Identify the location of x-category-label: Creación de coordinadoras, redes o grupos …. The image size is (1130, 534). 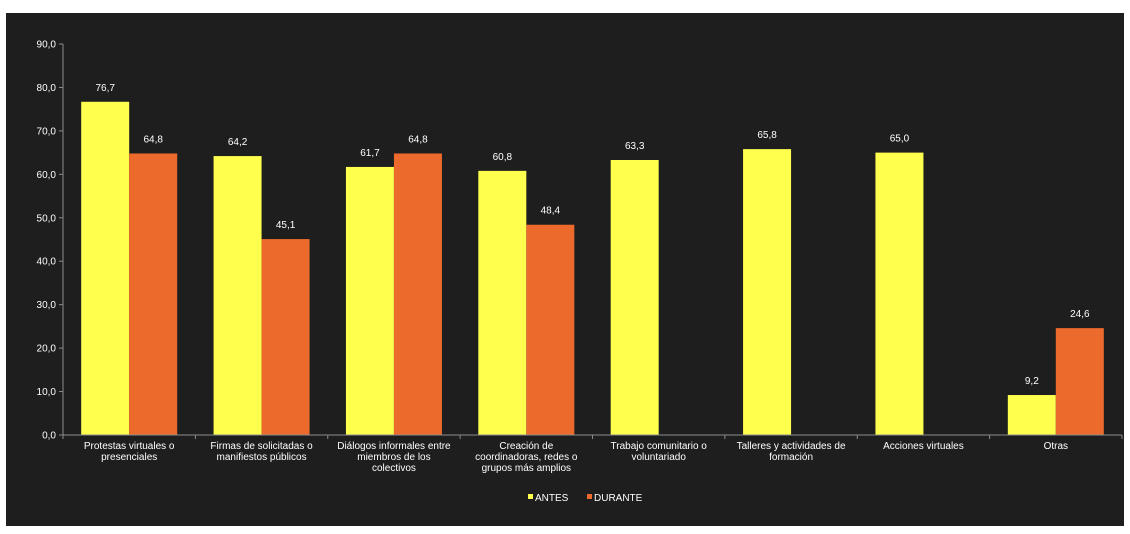
(526, 457).